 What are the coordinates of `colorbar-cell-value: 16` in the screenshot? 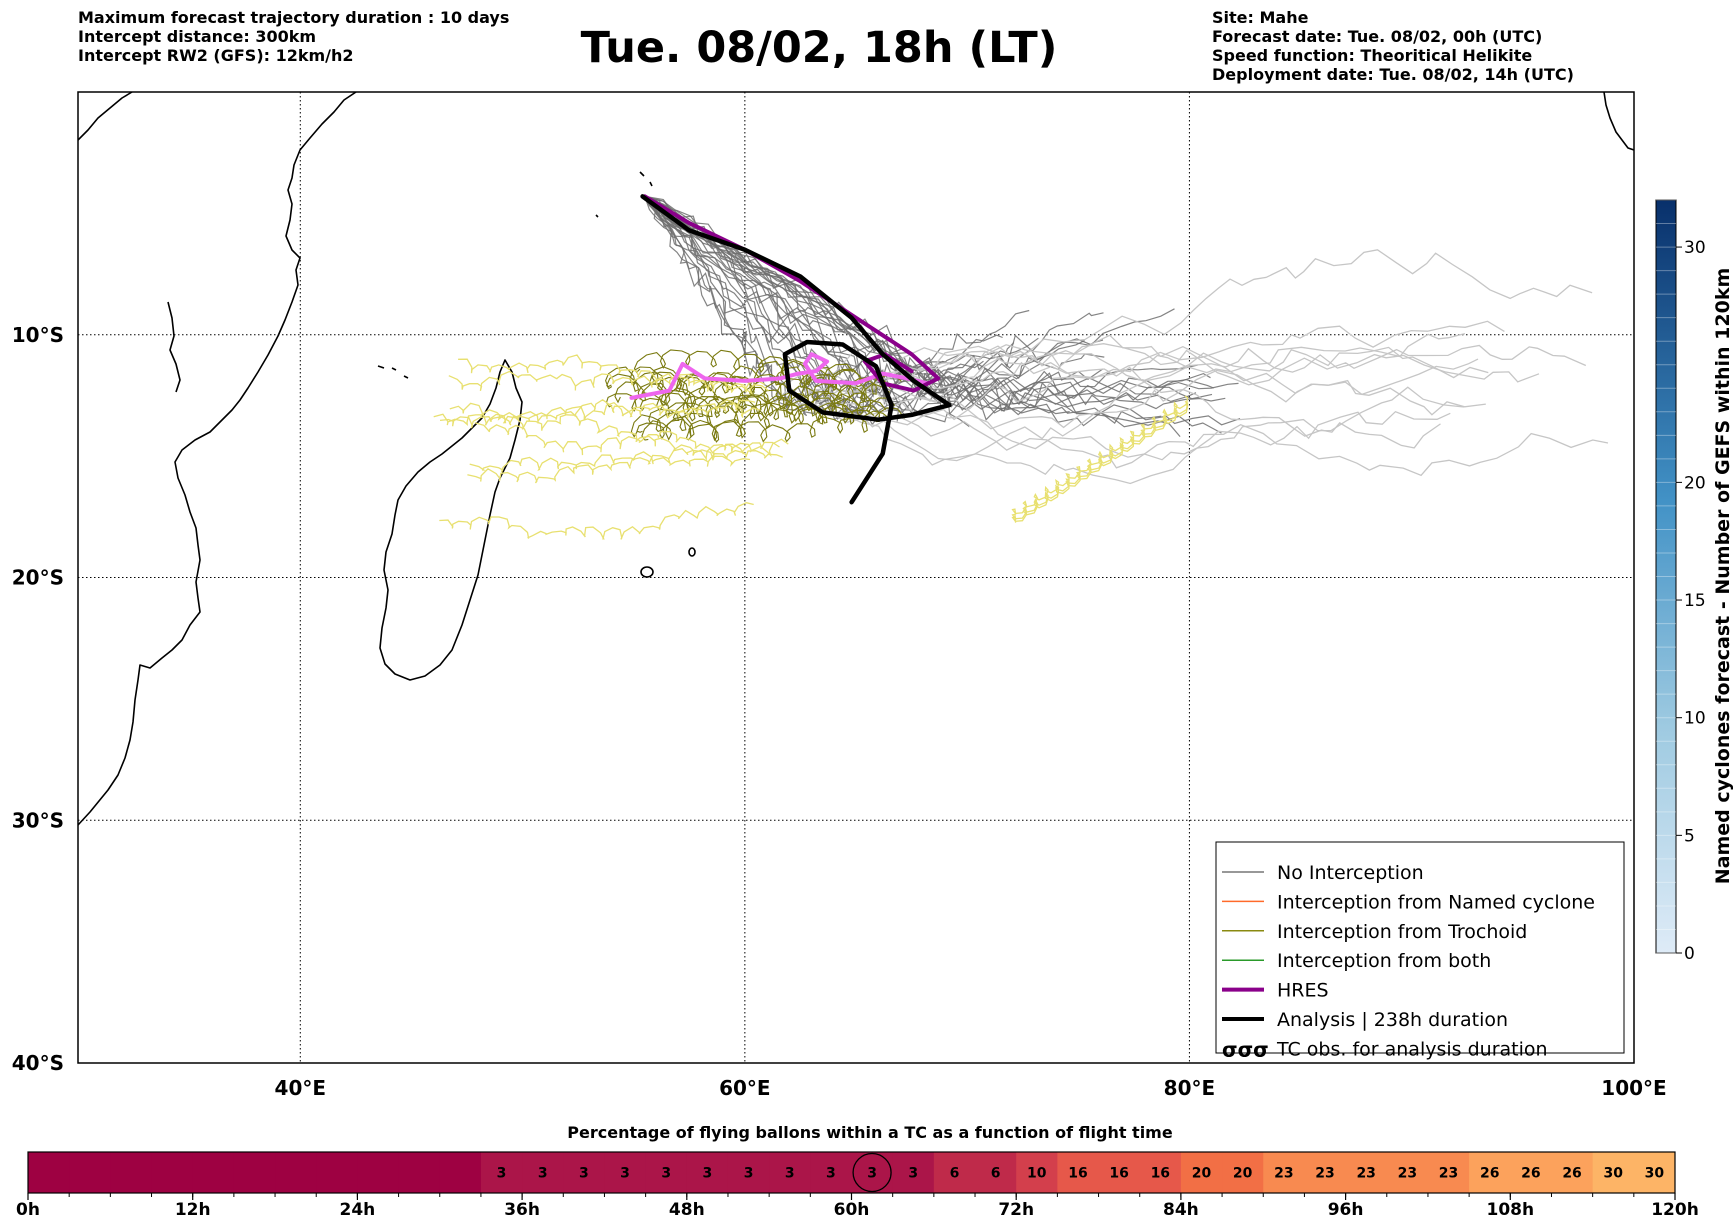 It's located at (1160, 1174).